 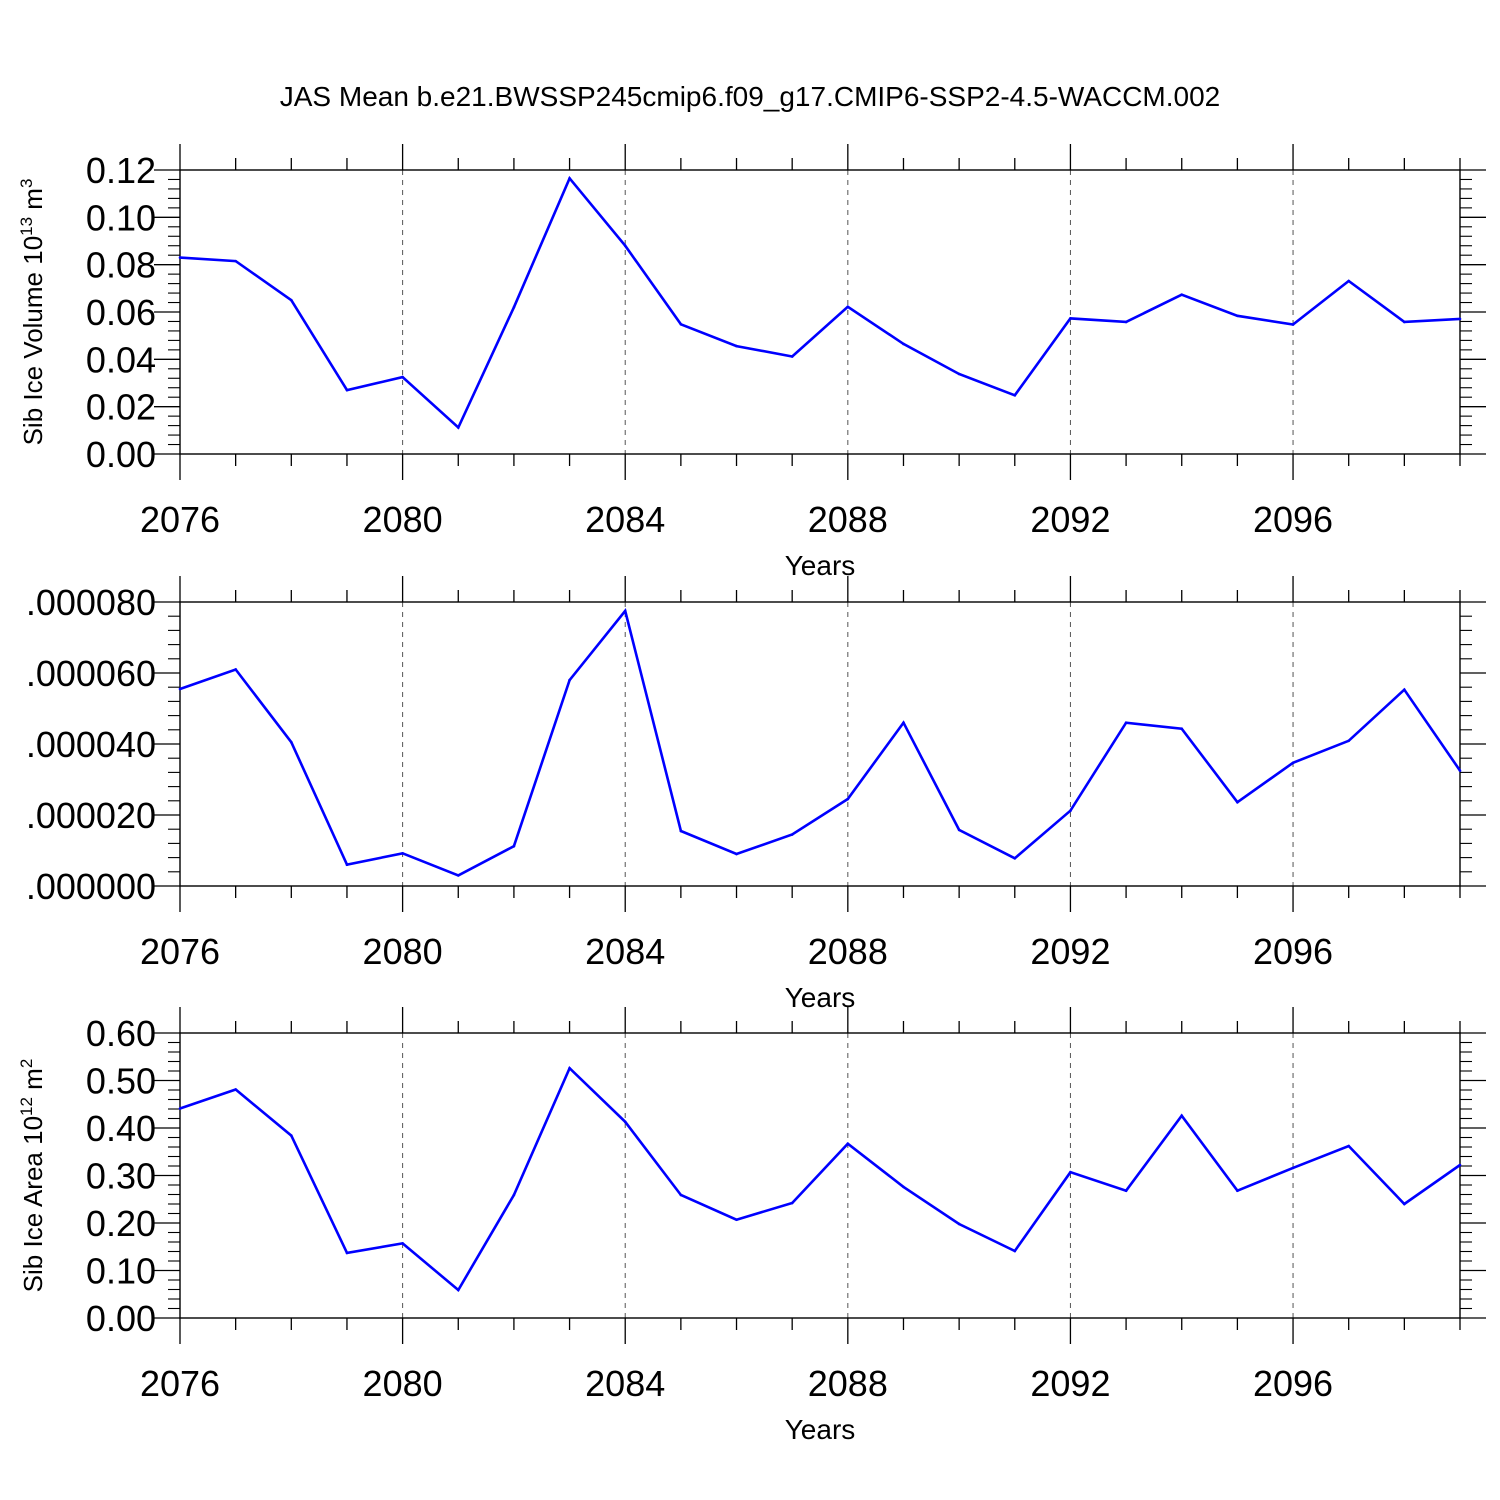 I want to click on y-tick-label: 0.00, so click(x=121, y=1318).